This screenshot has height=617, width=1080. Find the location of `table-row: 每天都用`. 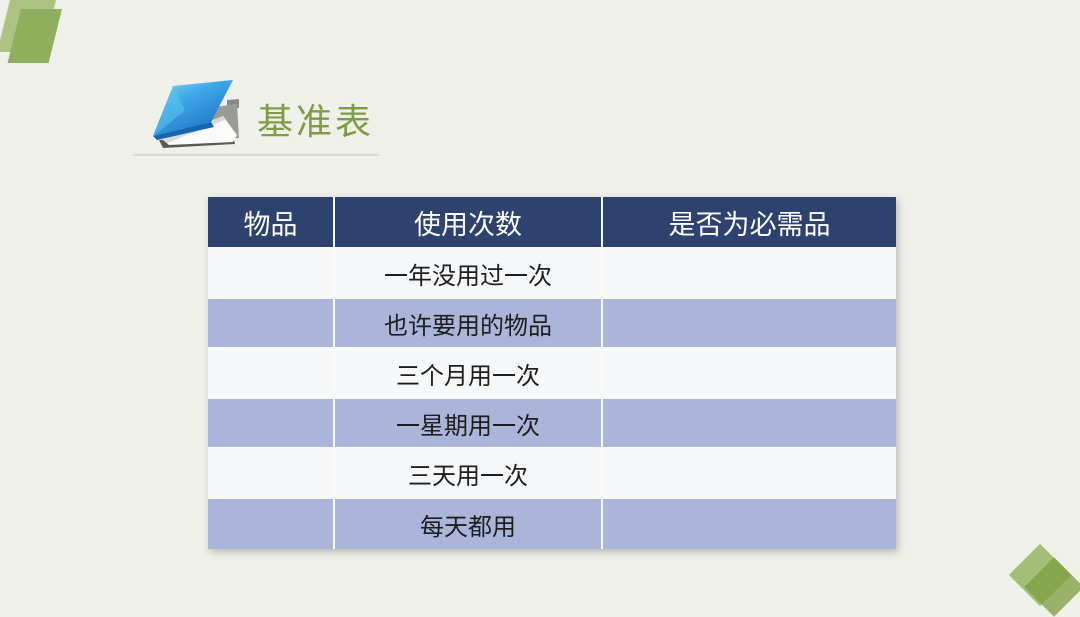

table-row: 每天都用 is located at coordinates (552, 524).